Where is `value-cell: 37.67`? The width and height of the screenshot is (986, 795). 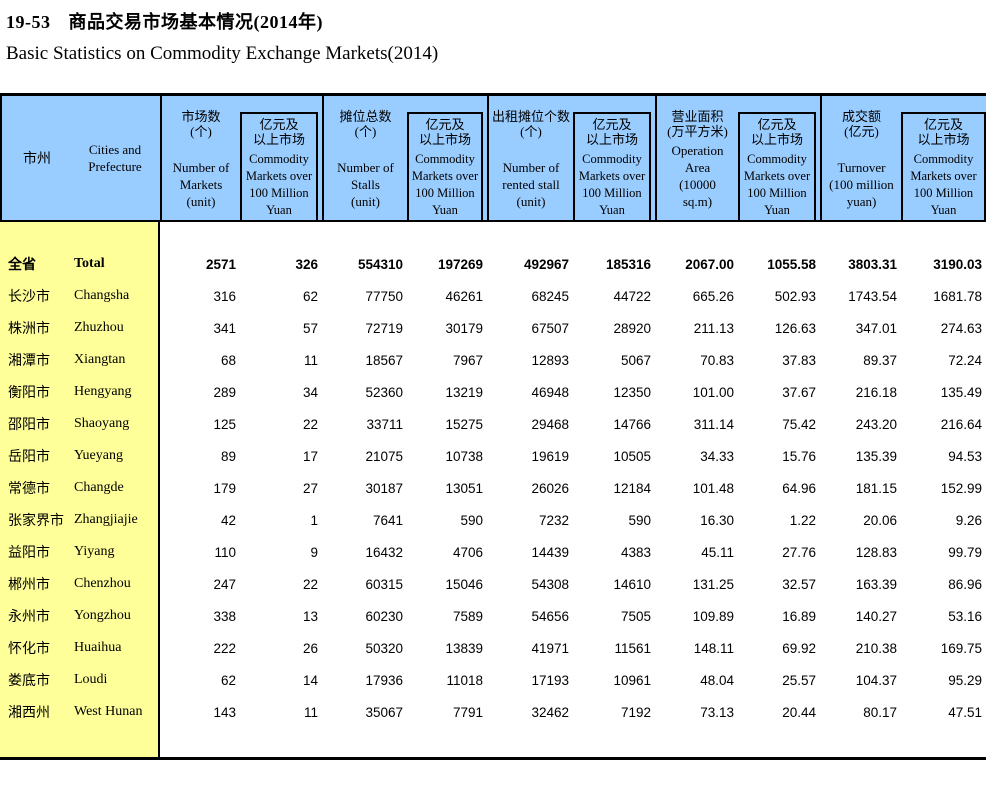 value-cell: 37.67 is located at coordinates (799, 392).